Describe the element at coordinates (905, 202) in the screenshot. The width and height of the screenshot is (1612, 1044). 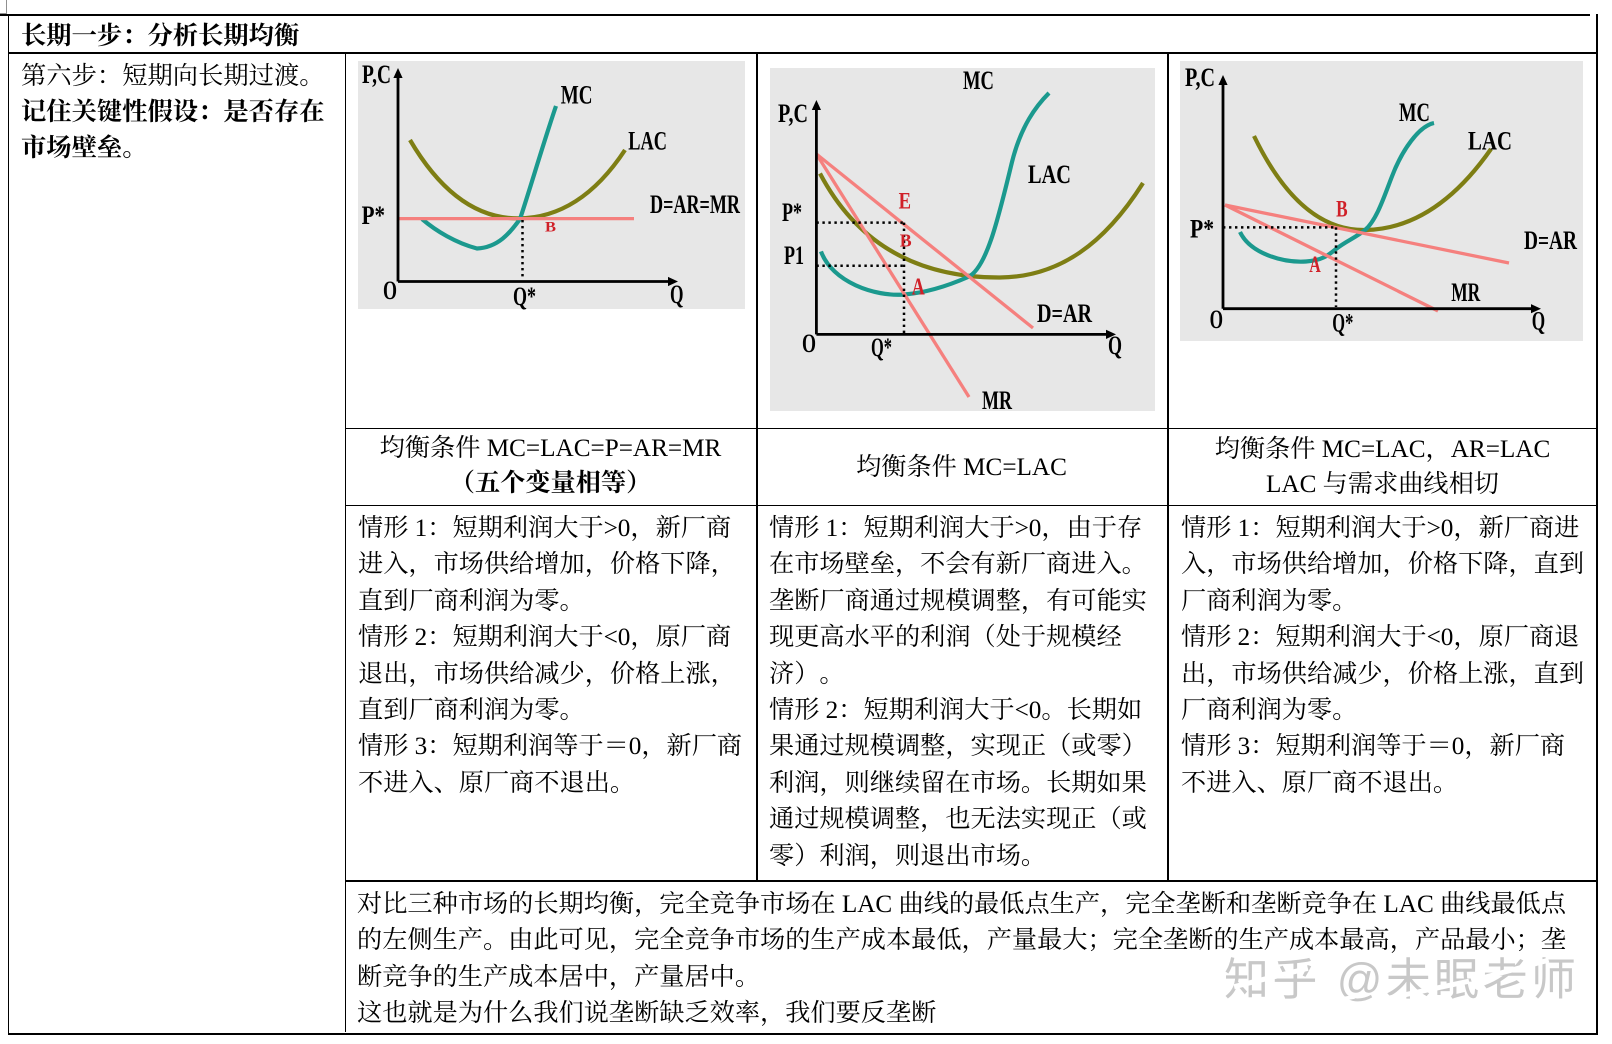
I see `svg-text: E` at that location.